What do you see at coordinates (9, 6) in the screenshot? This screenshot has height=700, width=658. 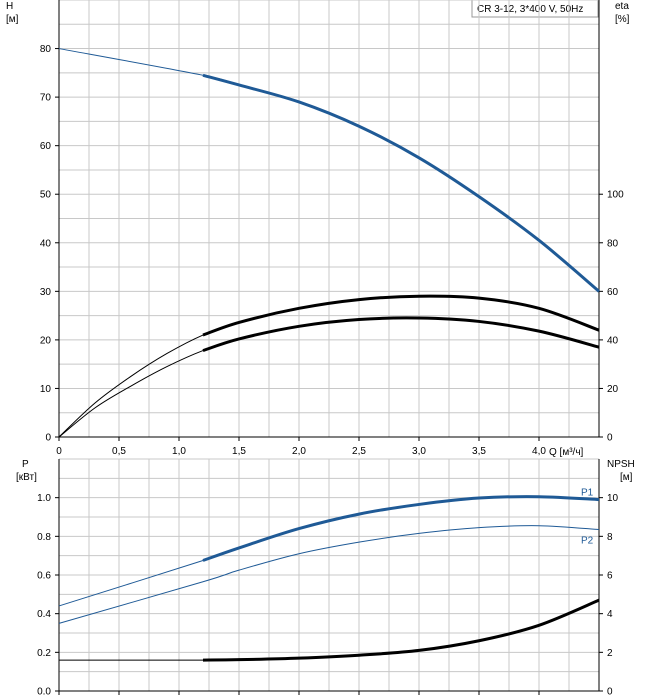 I see `upper-y-axis-label: H` at bounding box center [9, 6].